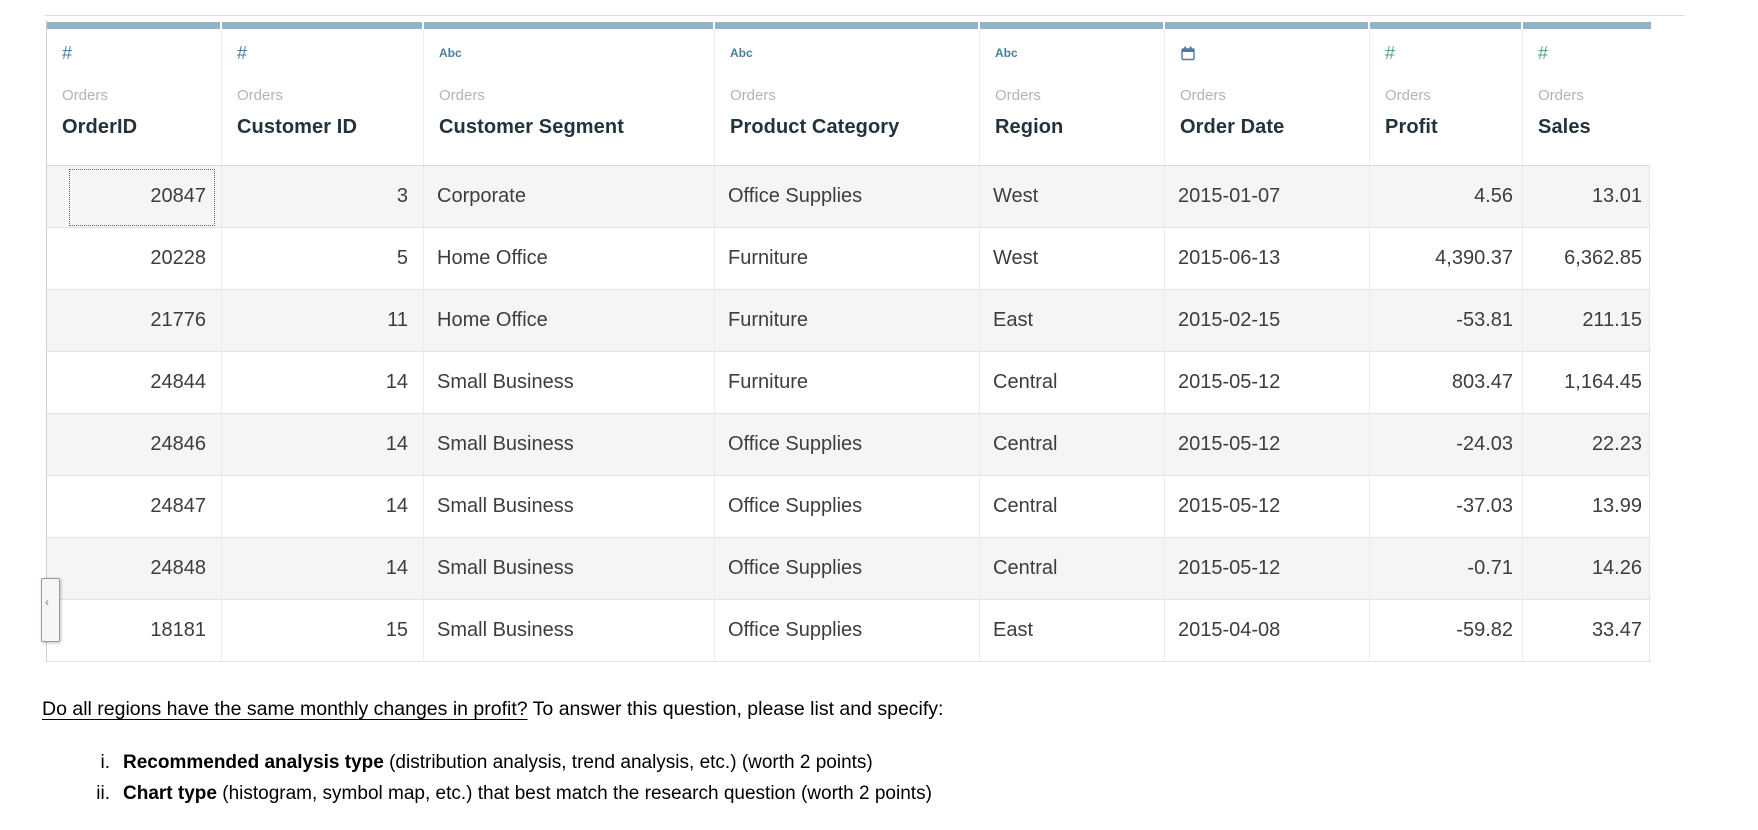 This screenshot has height=830, width=1758. I want to click on table-cell: 2015-06-13, so click(1267, 259).